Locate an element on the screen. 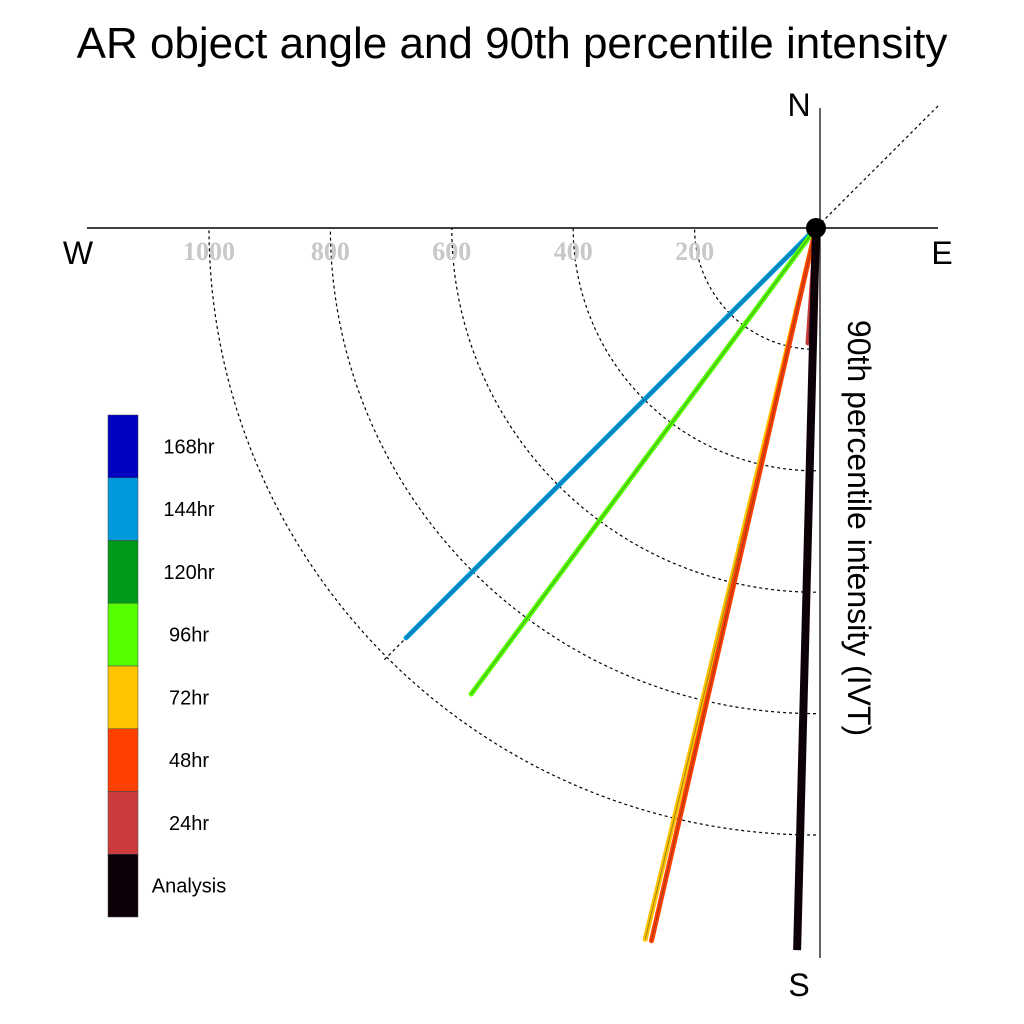  west-label: W is located at coordinates (78, 253).